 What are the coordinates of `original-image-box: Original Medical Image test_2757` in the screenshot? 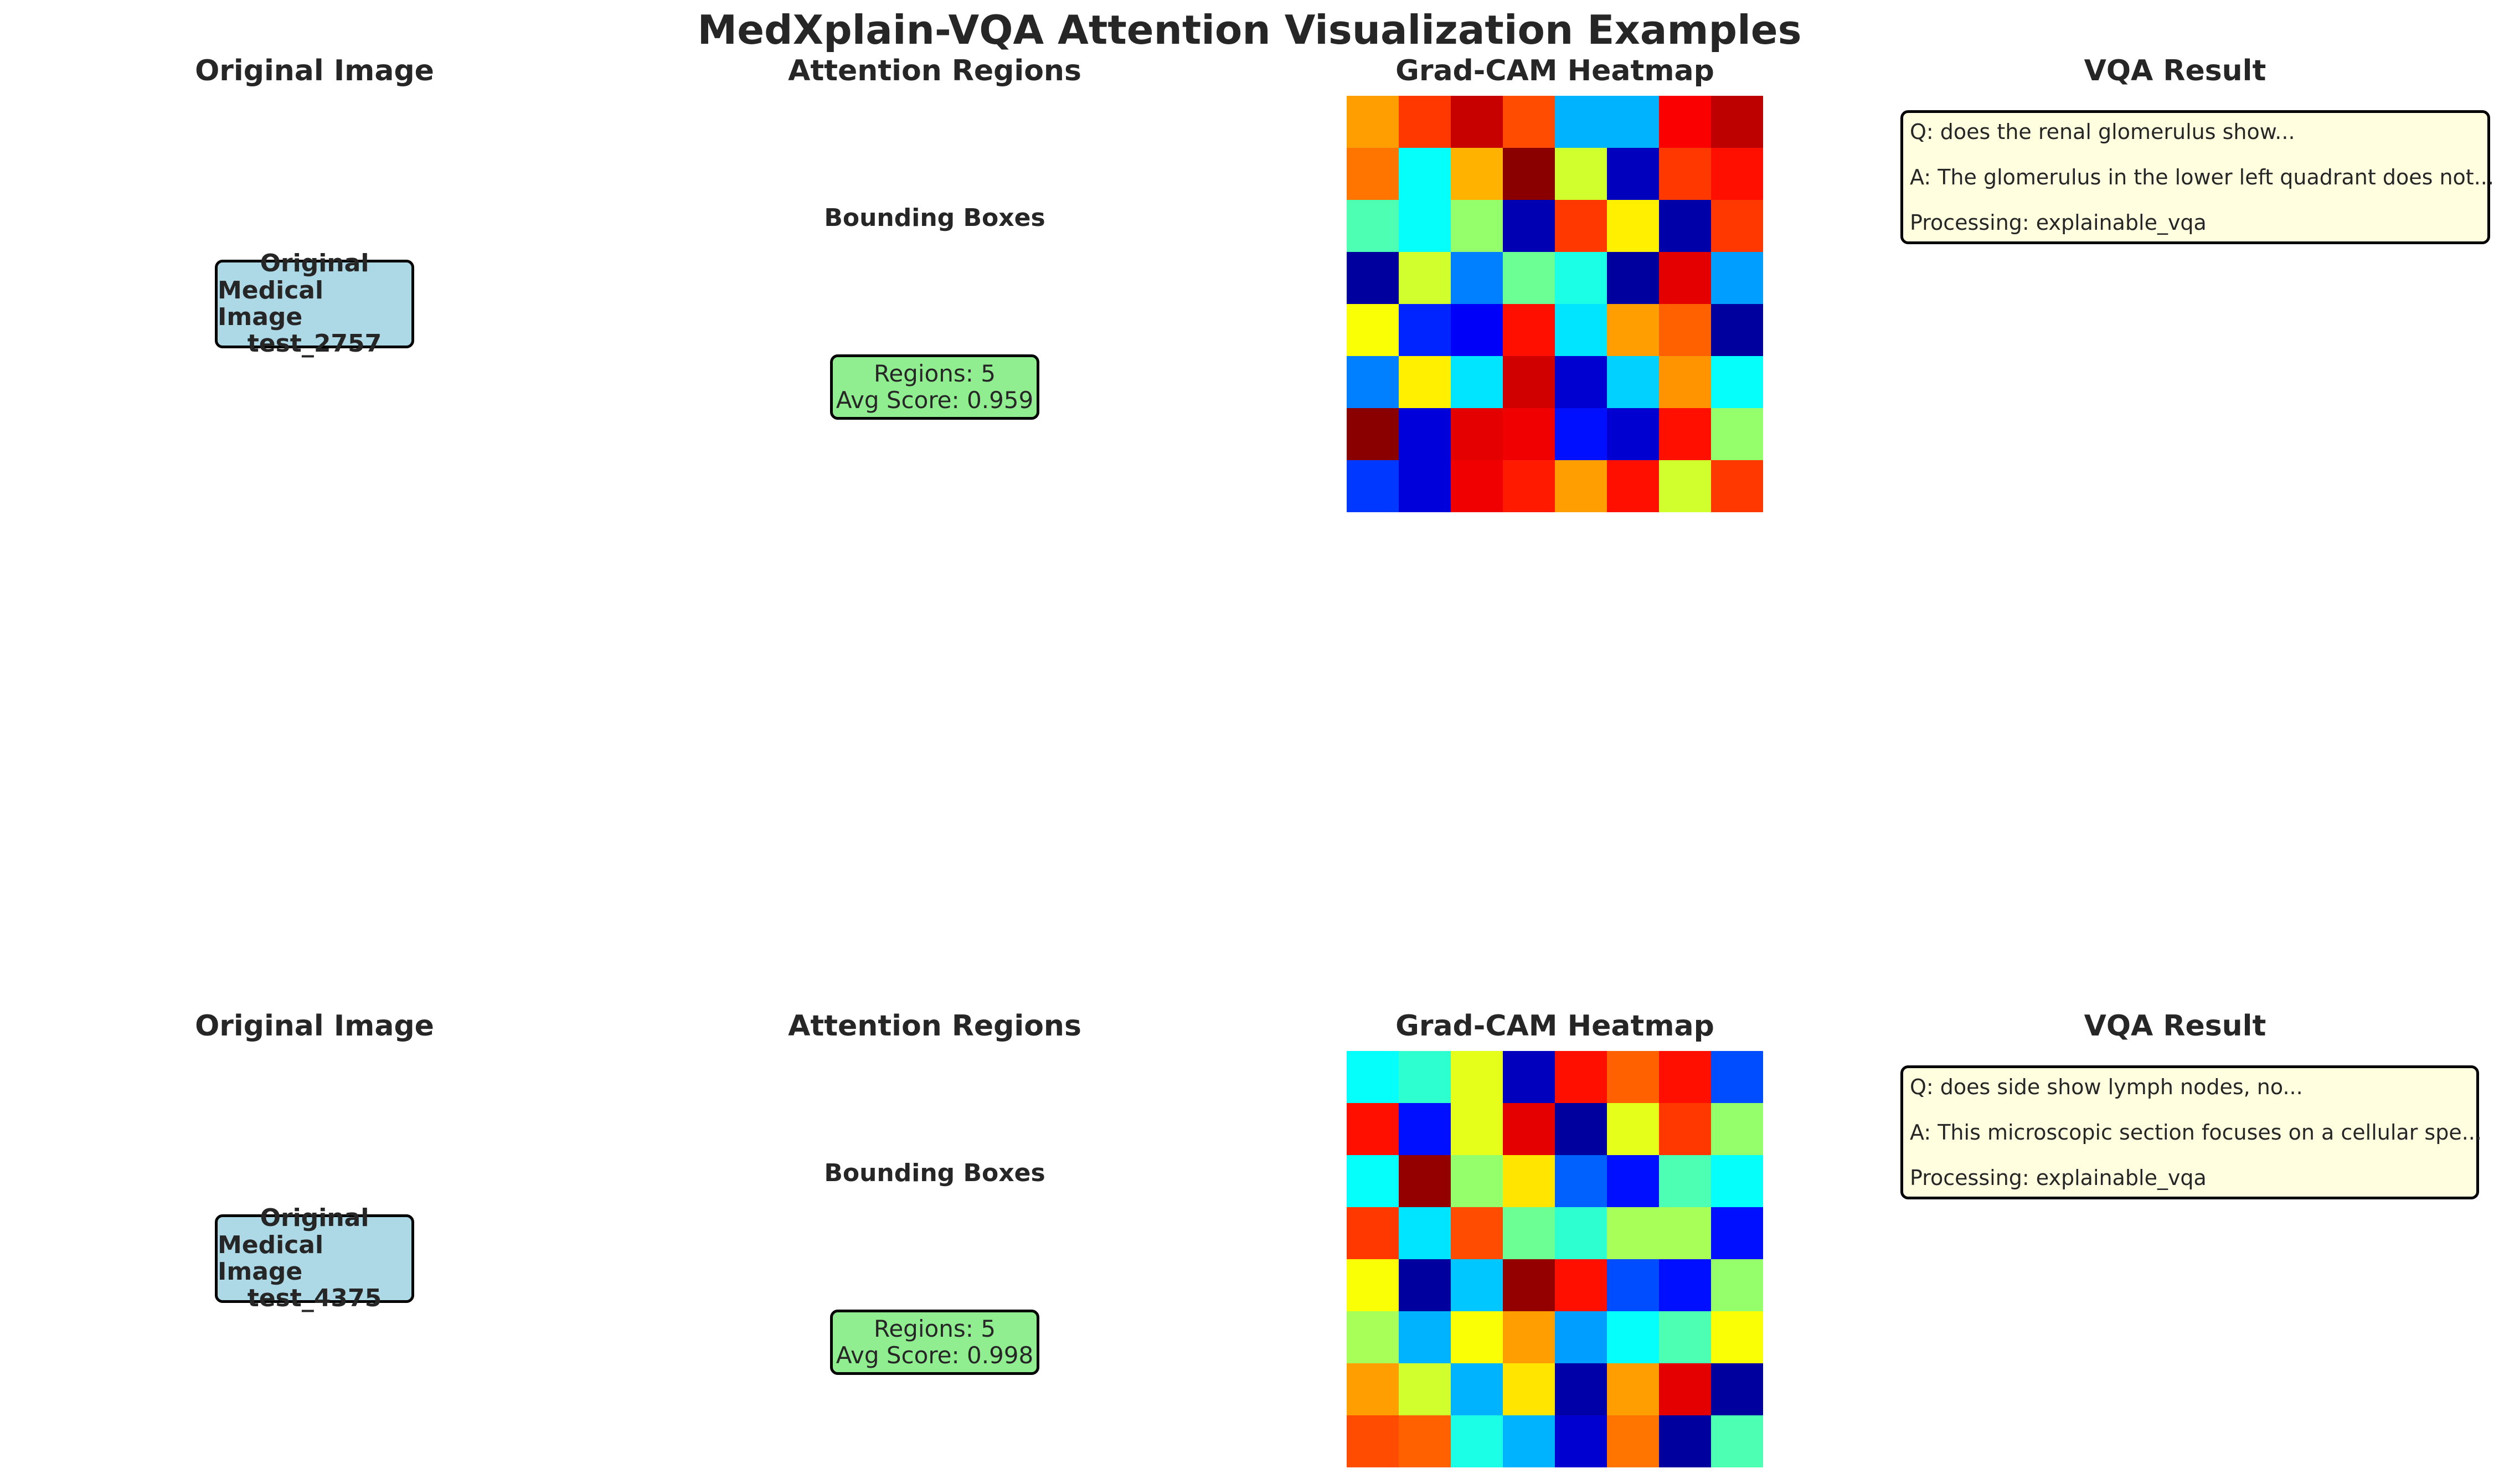 It's located at (314, 303).